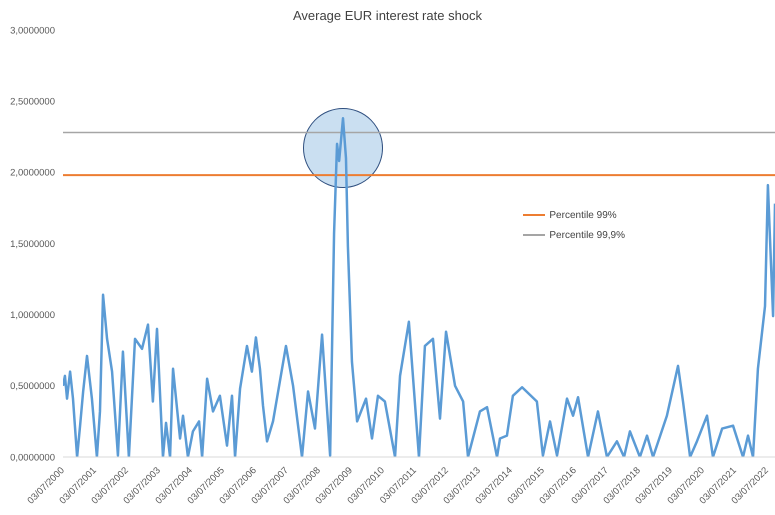  I want to click on y-tick-label: 3,0000000, so click(32, 30).